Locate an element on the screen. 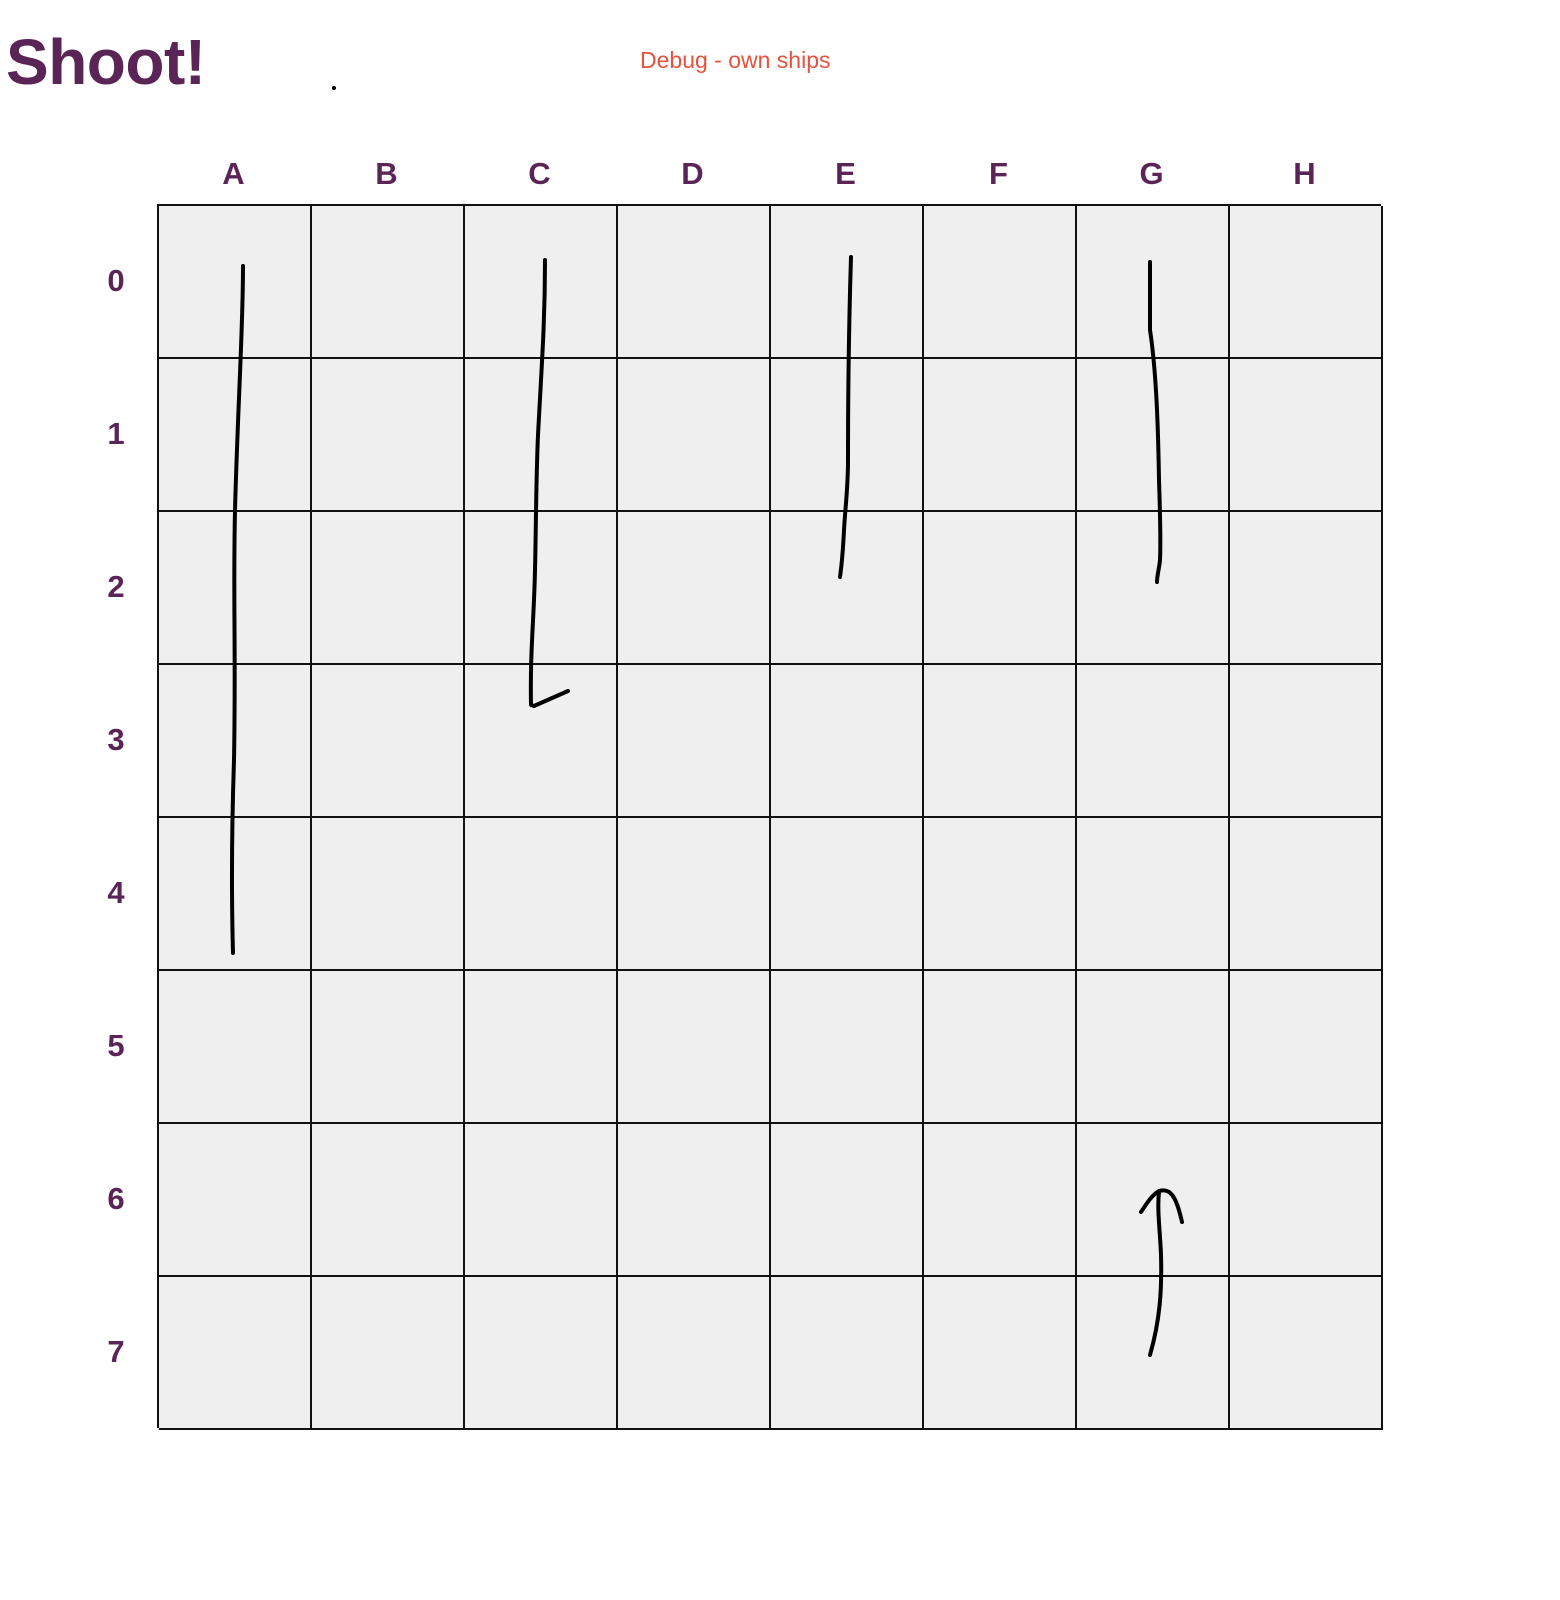  cell-f0 is located at coordinates (1000, 282).